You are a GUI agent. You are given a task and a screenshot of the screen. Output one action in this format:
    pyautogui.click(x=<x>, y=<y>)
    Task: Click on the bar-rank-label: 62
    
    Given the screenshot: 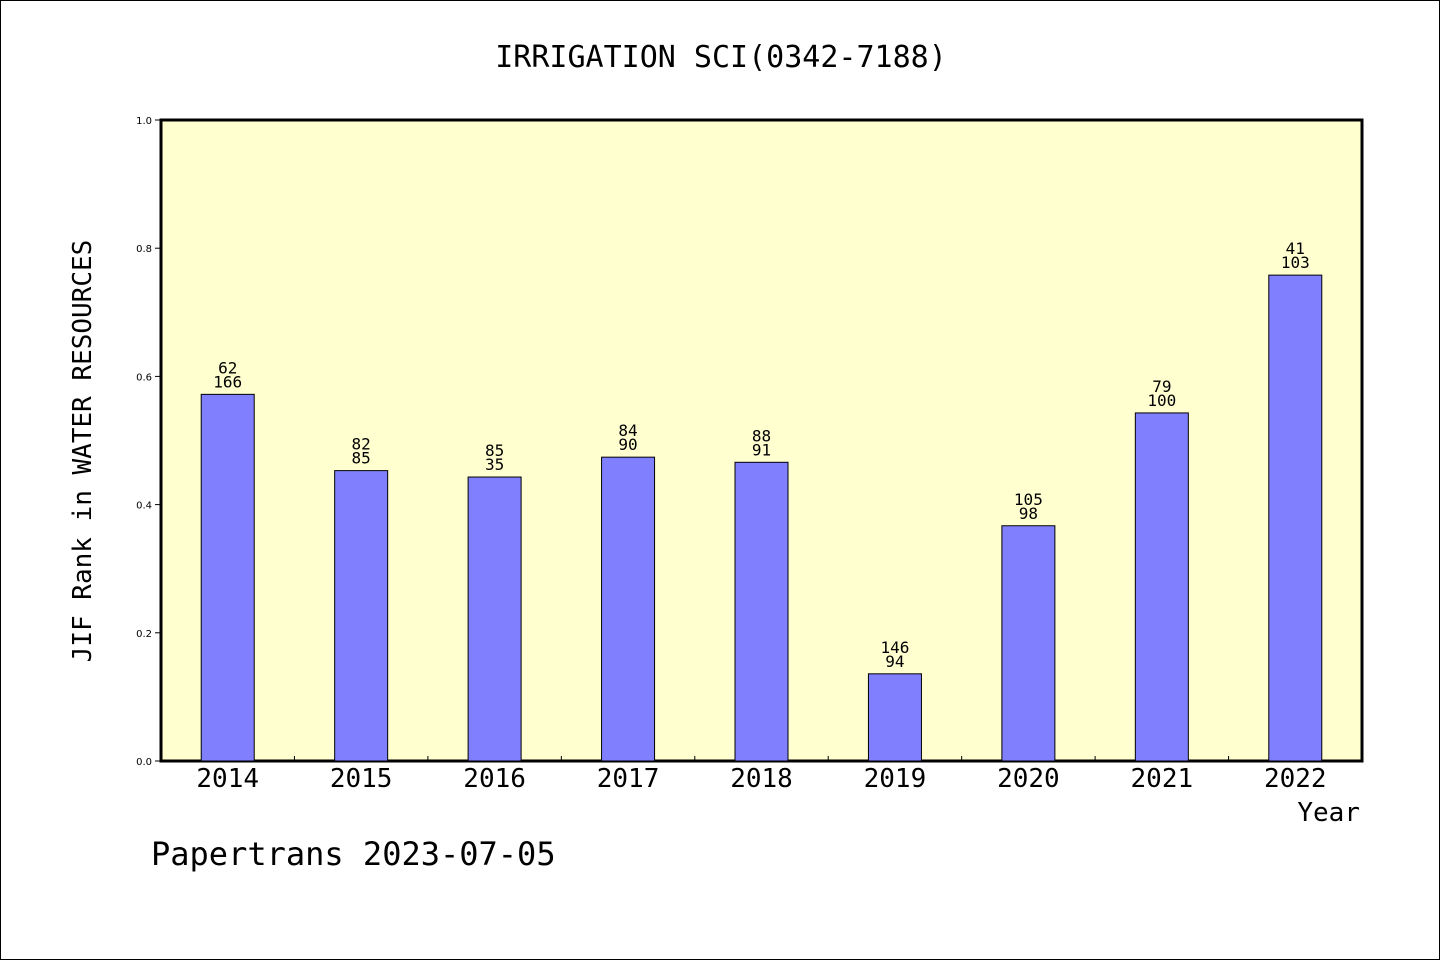 What is the action you would take?
    pyautogui.click(x=227, y=367)
    